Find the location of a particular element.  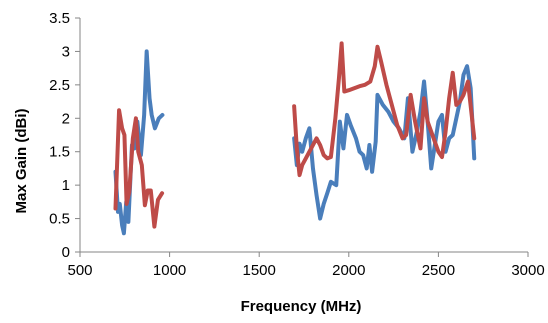

y-tick-label: 3.5 is located at coordinates (59, 18).